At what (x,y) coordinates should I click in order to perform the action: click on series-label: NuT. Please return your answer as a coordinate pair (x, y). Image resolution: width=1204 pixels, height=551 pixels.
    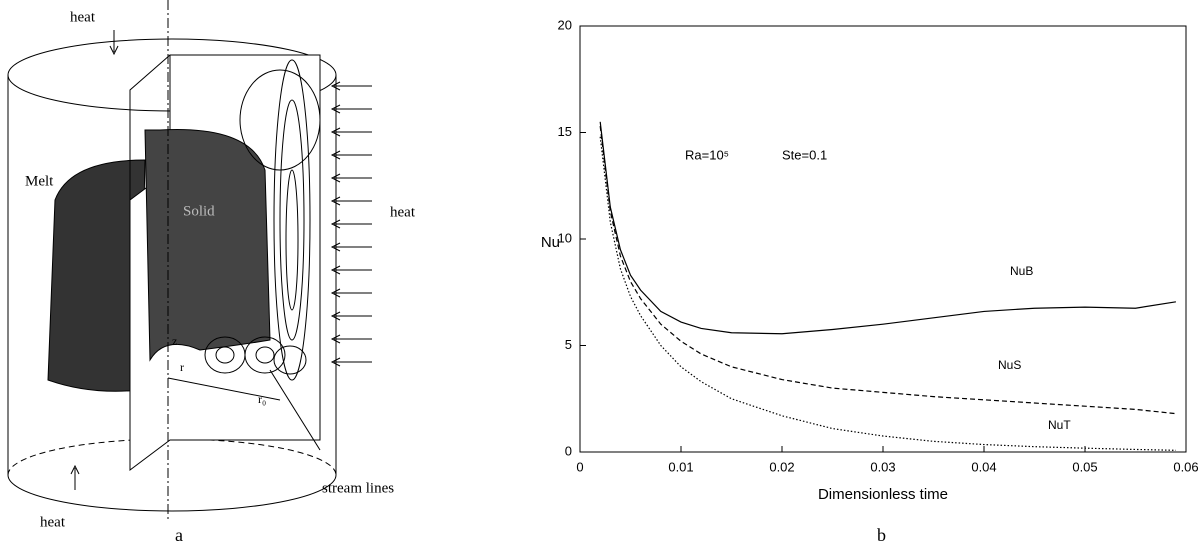
    Looking at the image, I should click on (1059, 425).